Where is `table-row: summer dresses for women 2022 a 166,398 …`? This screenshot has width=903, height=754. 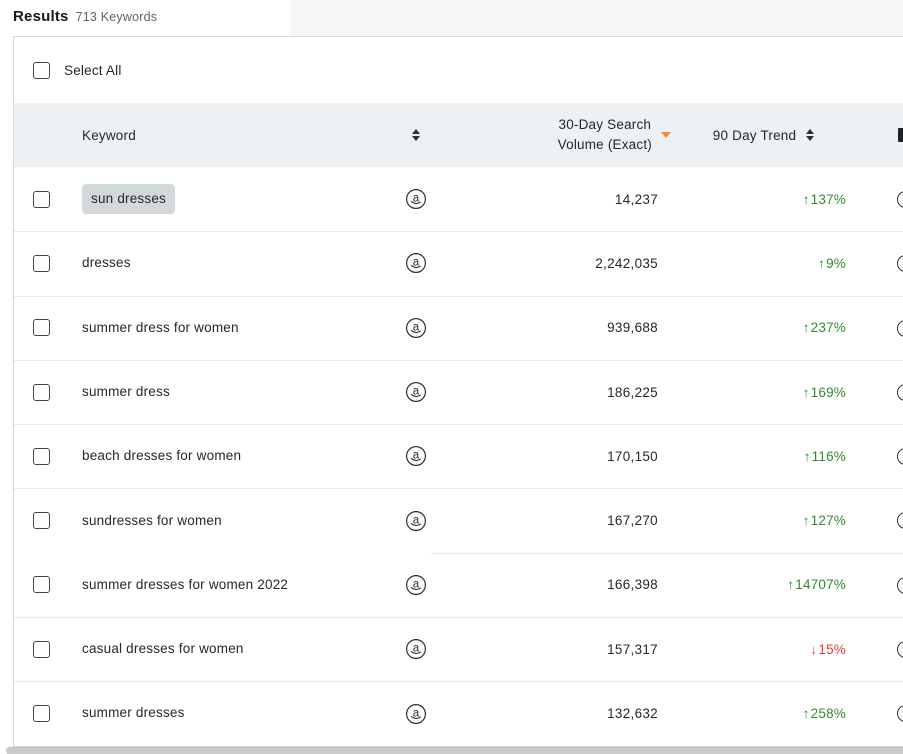
table-row: summer dresses for women 2022 a 166,398 … is located at coordinates (458, 585).